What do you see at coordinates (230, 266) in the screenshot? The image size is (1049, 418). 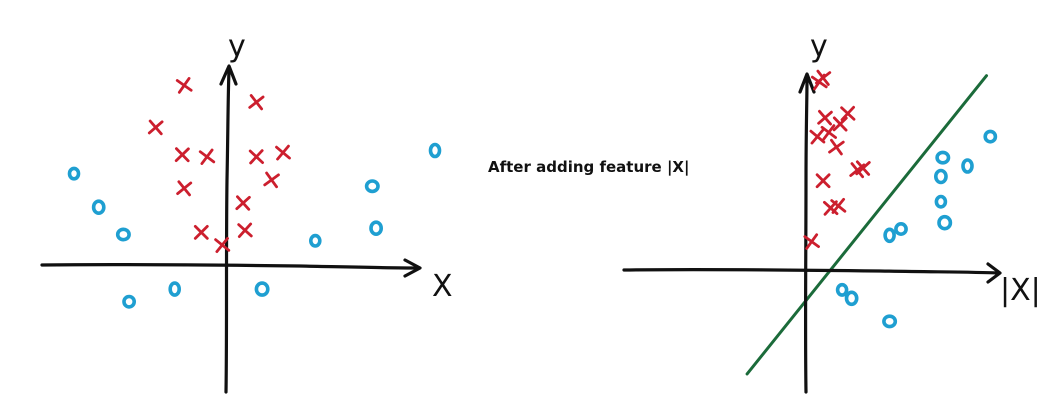 I see `left-x-axis` at bounding box center [230, 266].